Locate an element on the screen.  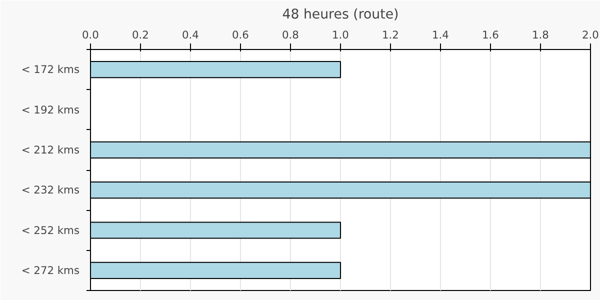
x-tick-label: 0.6 is located at coordinates (241, 35).